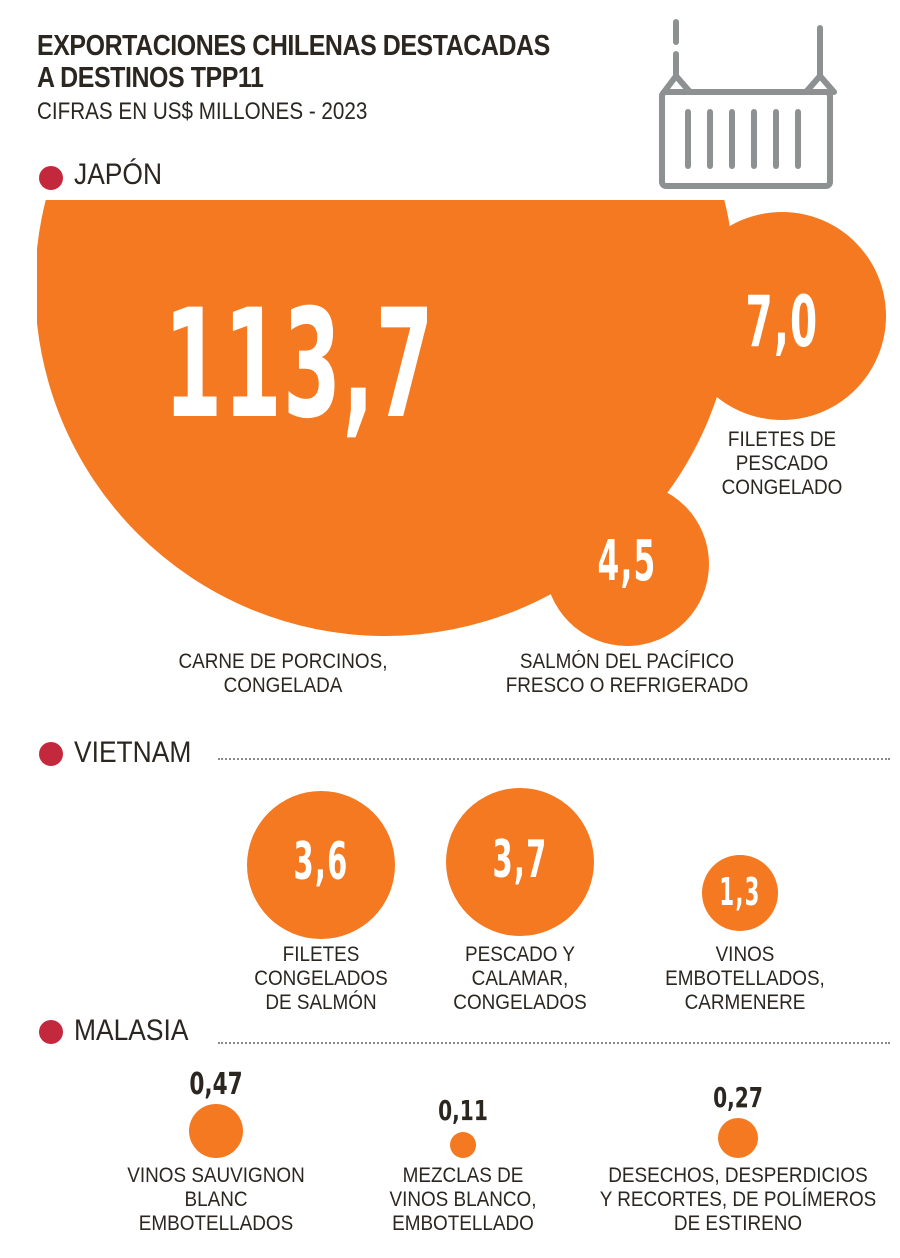  I want to click on malasia-marker-dot, so click(51, 1032).